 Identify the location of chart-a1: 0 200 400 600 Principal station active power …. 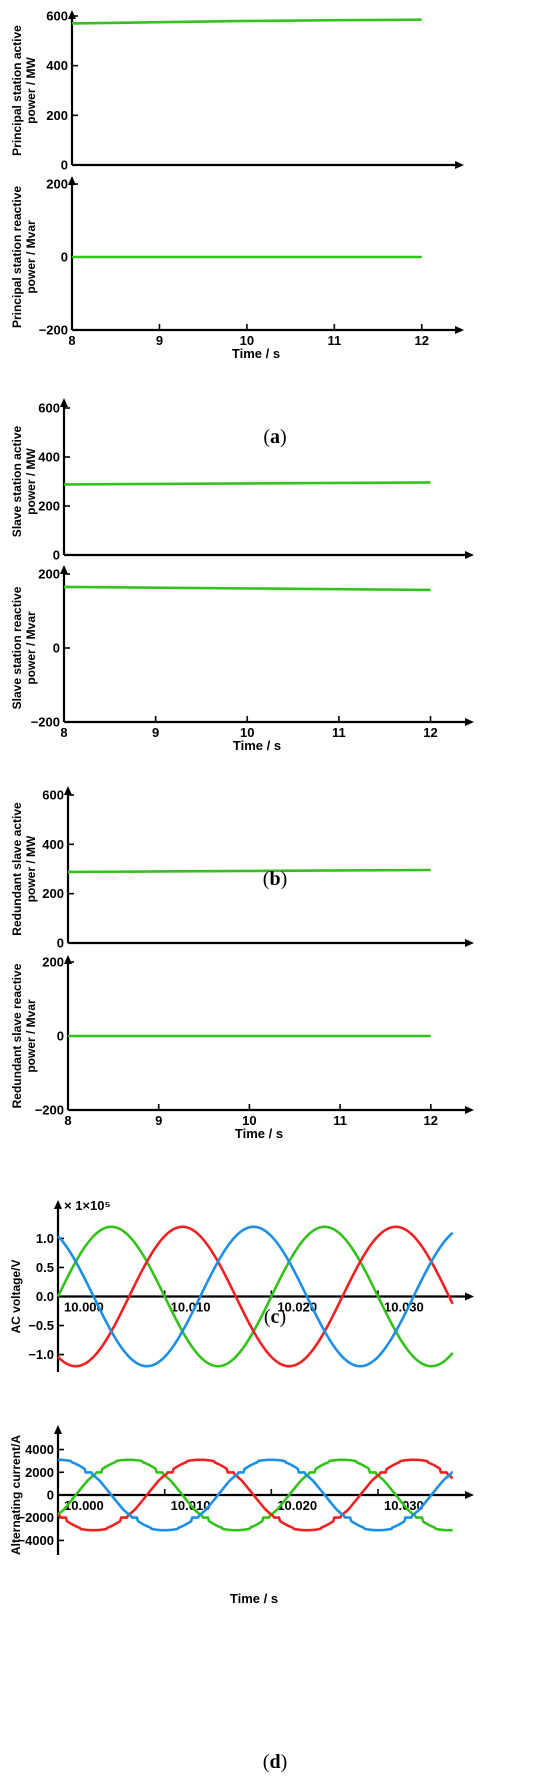
(237, 91).